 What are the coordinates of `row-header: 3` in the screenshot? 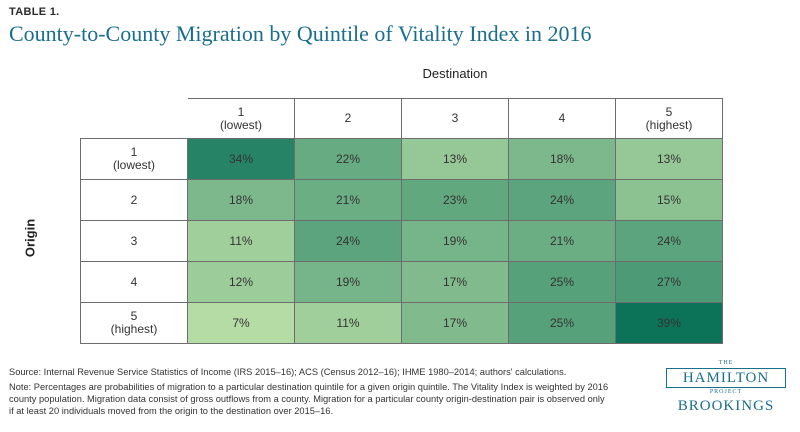 It's located at (134, 241).